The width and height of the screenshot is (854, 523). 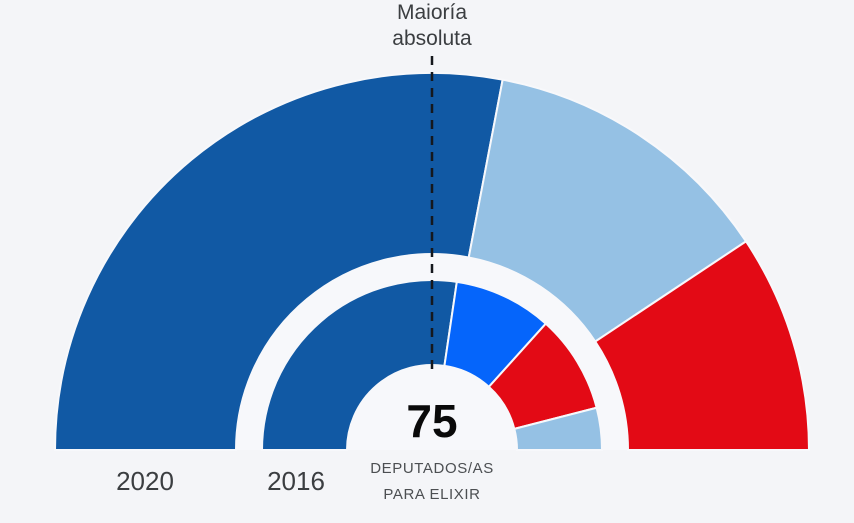 I want to click on center-hole, so click(x=432, y=407).